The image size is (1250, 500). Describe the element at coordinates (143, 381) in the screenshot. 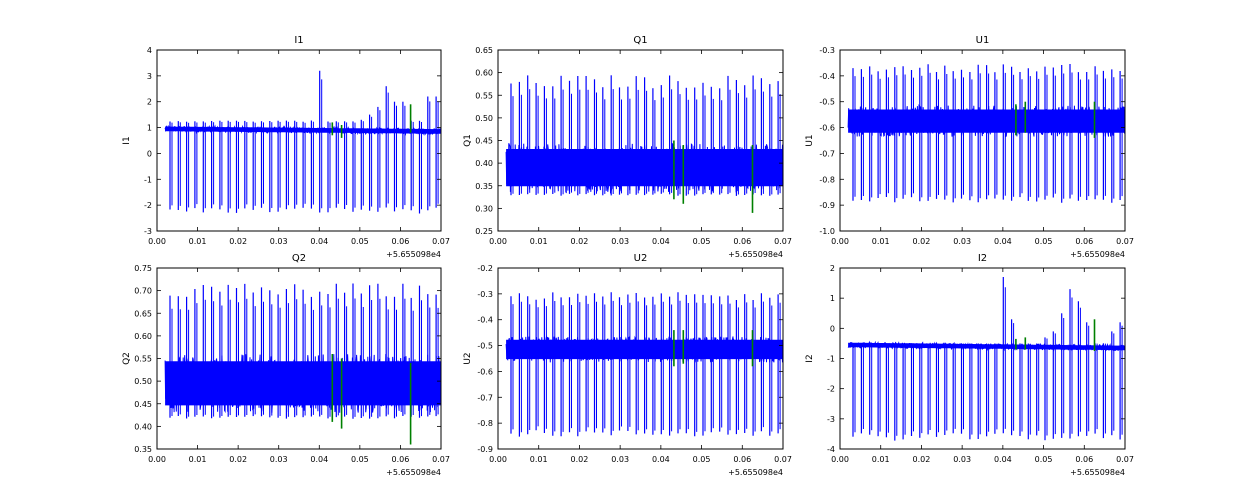

I see `y-tick-label: 0.50` at that location.